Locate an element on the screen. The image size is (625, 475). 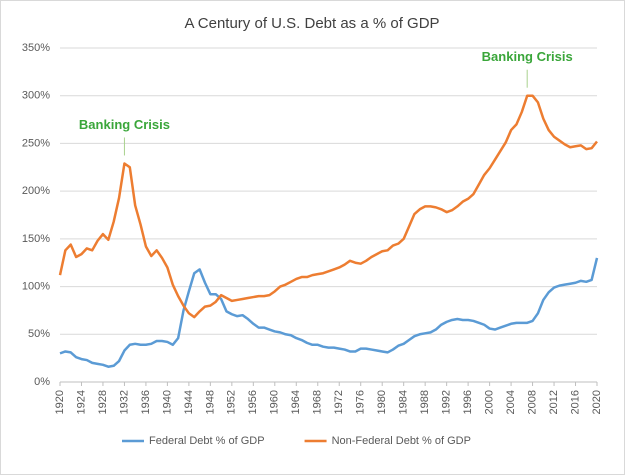
x-tick-label: 2012 is located at coordinates (554, 402).